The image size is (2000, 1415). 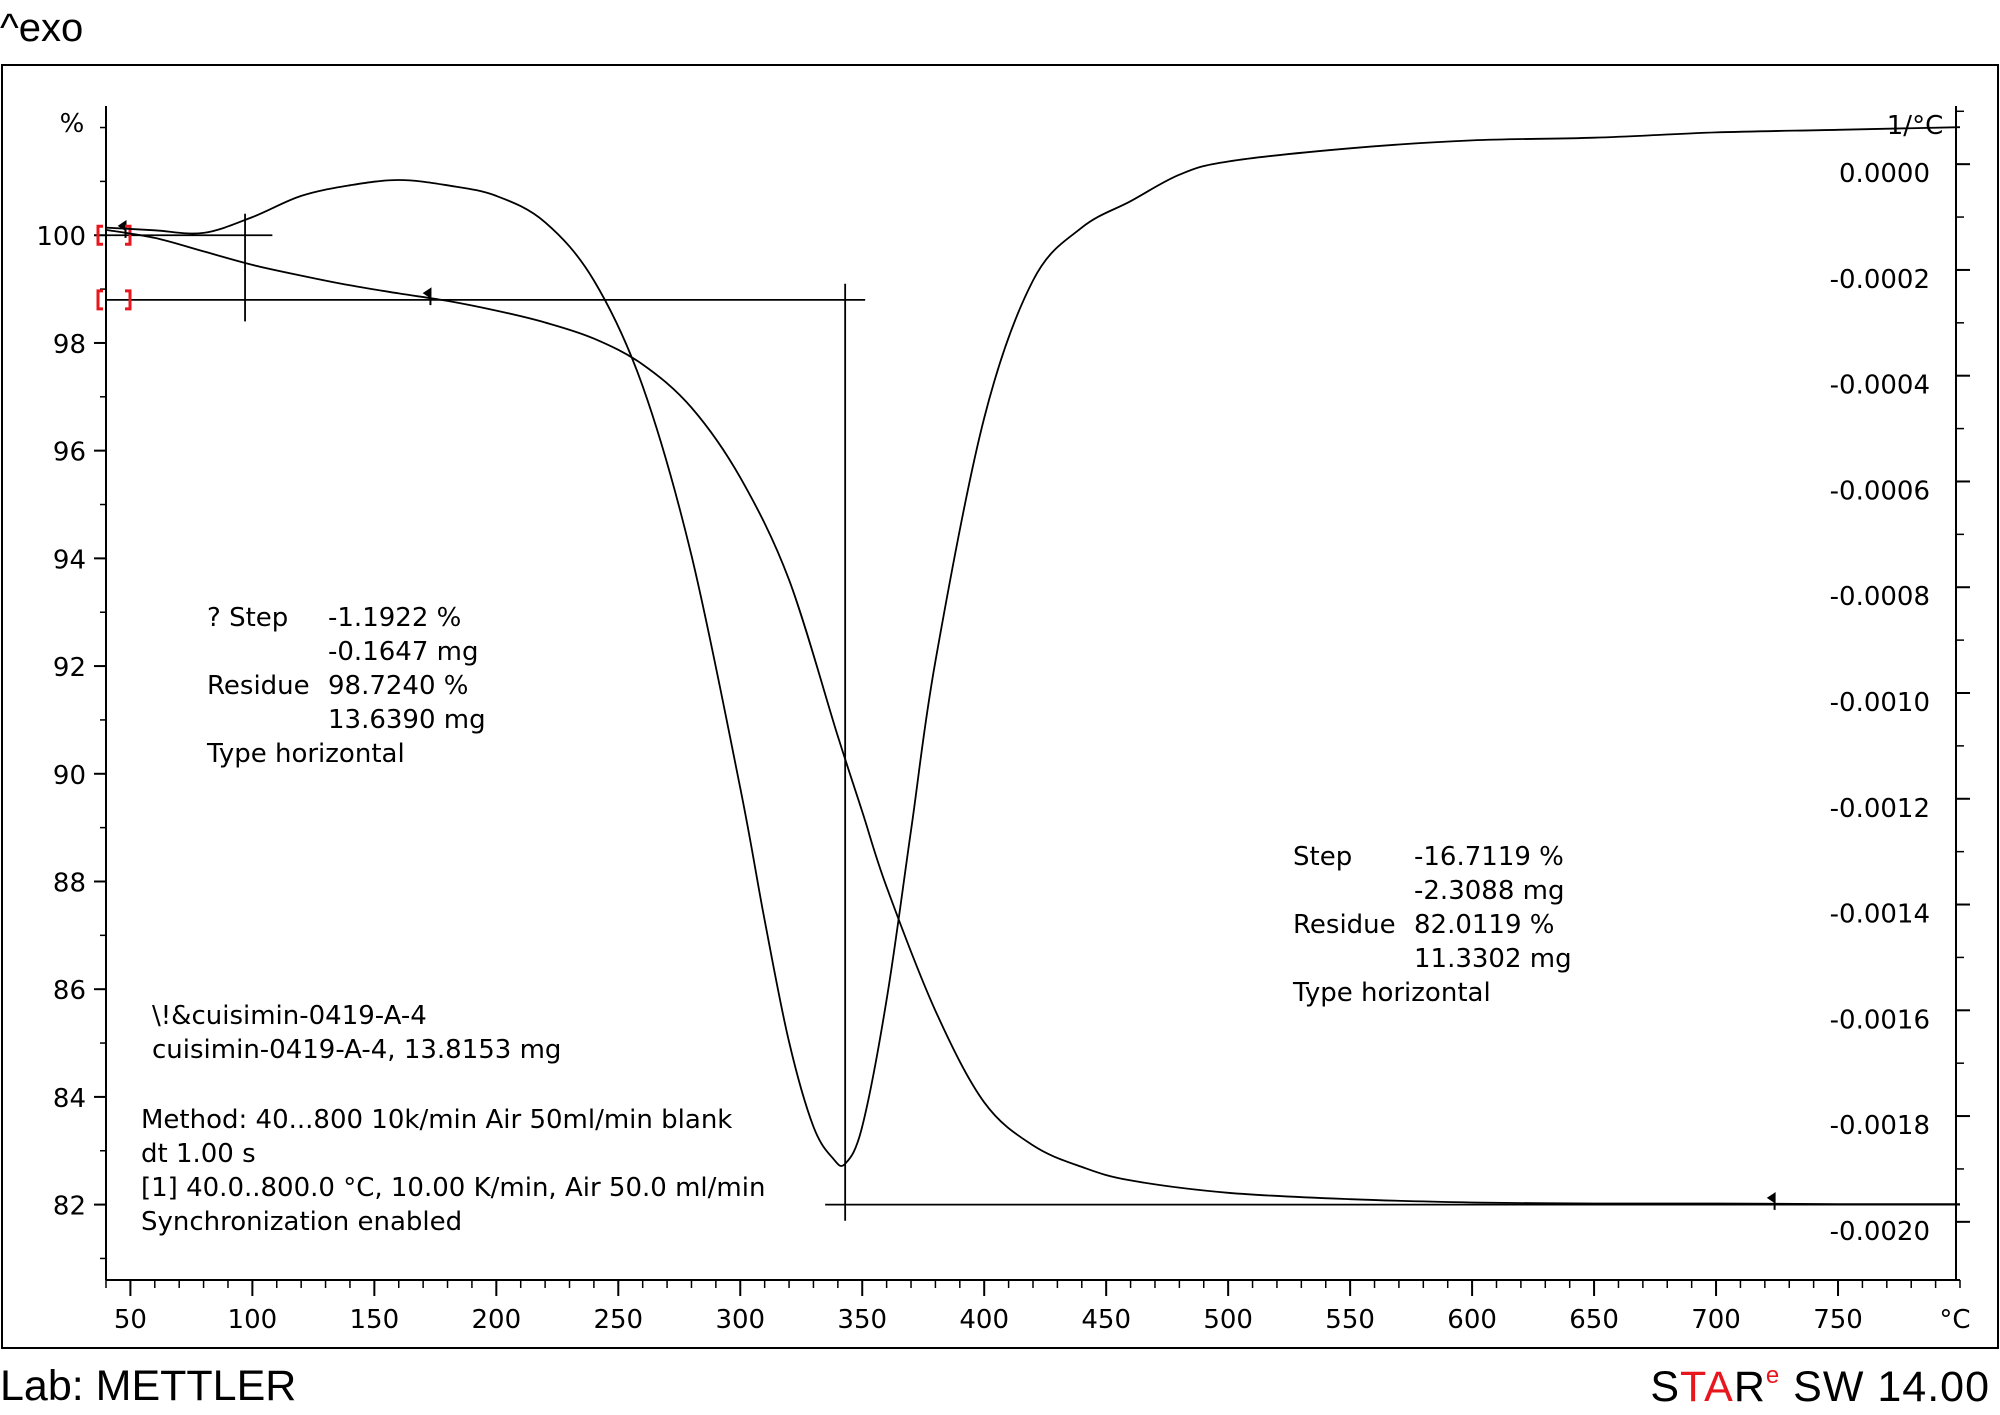 I want to click on sample-info-line: cuisimin-0419-A-4, 13.8153 mg, so click(x=356, y=1050).